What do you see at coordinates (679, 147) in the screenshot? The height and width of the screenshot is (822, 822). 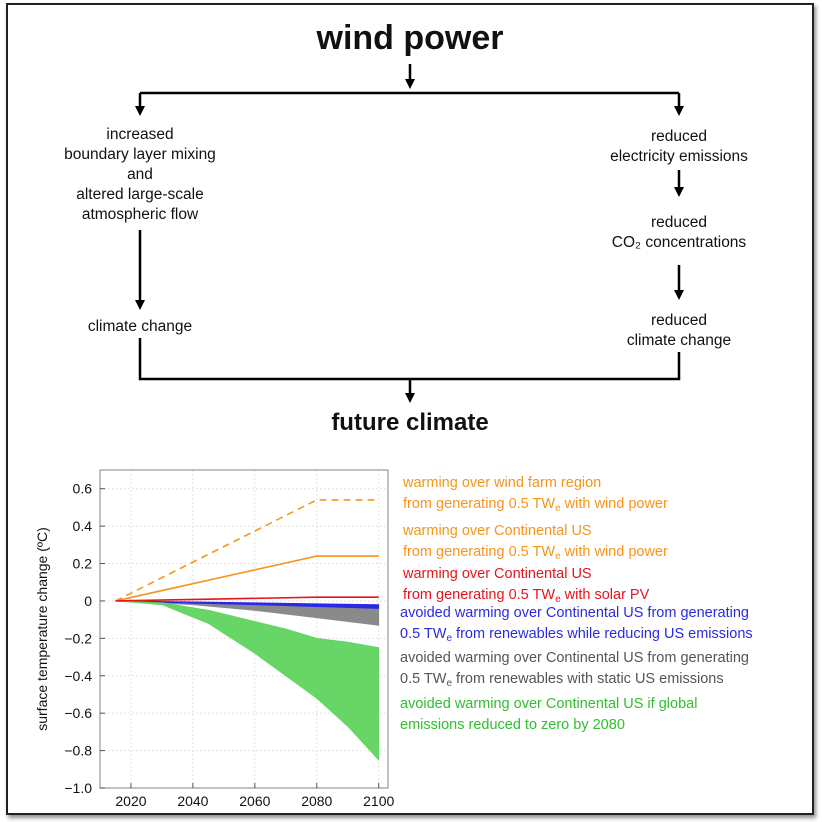 I see `right-node-1: reduced electricity emissions` at bounding box center [679, 147].